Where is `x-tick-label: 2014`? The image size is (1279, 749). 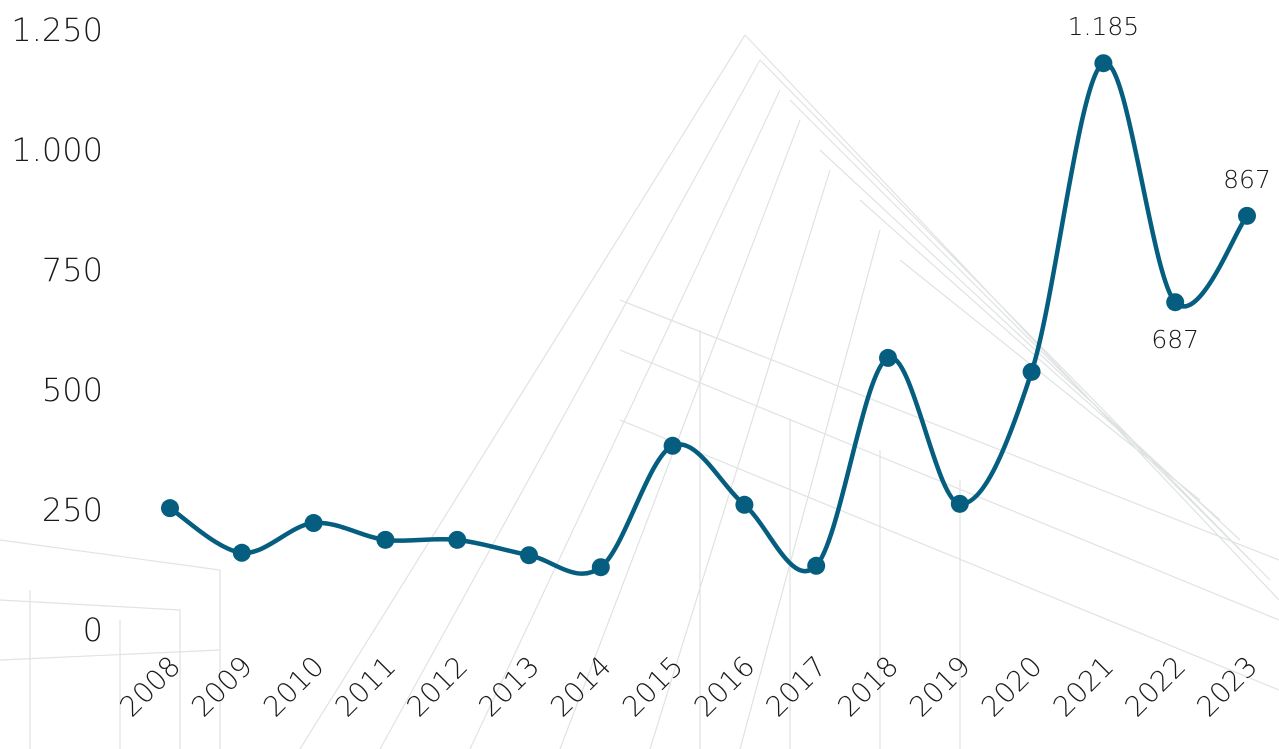 x-tick-label: 2014 is located at coordinates (581, 687).